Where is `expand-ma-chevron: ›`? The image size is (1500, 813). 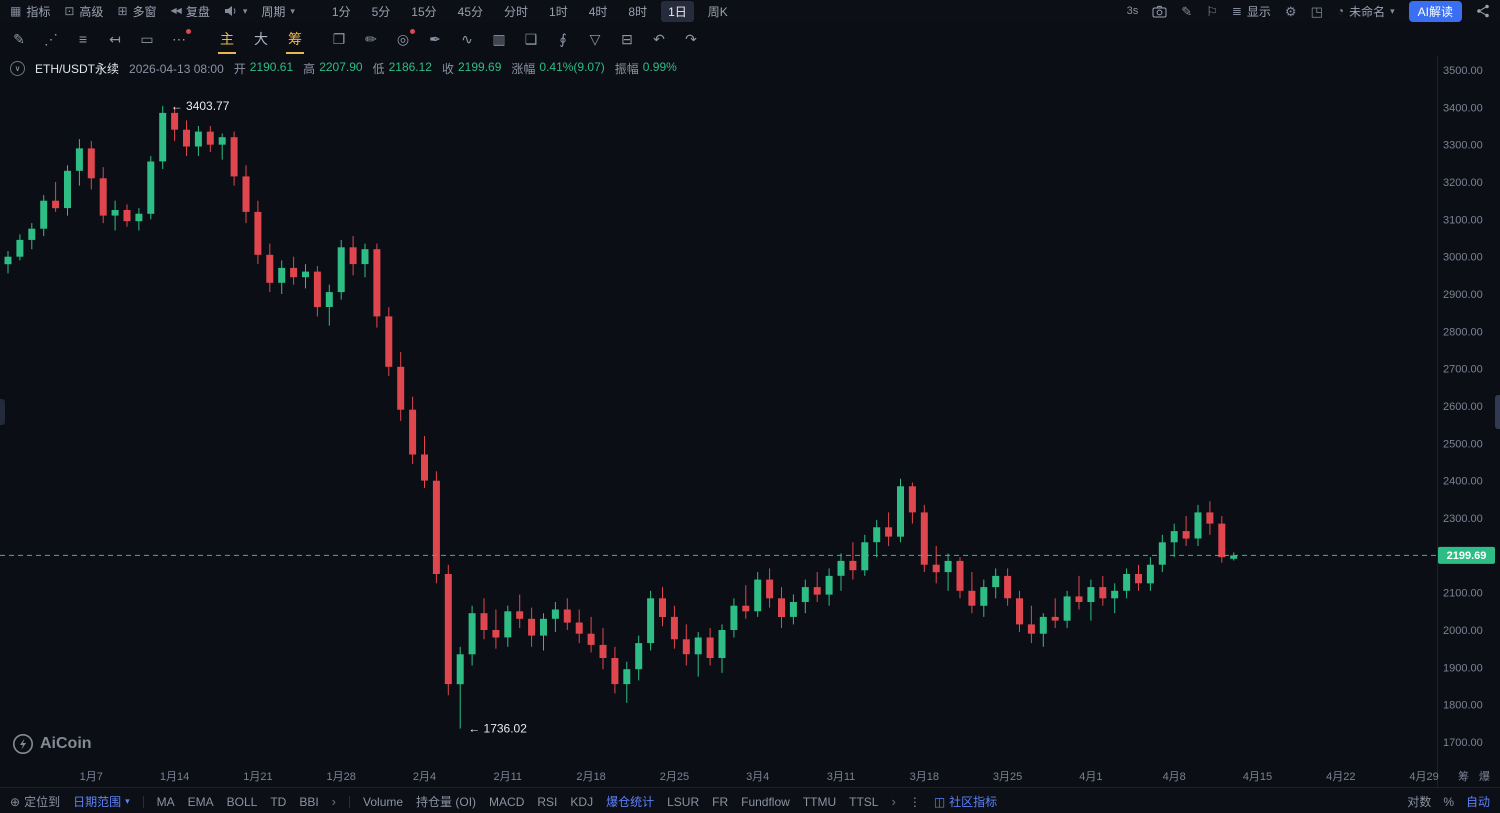
expand-ma-chevron: › is located at coordinates (334, 801).